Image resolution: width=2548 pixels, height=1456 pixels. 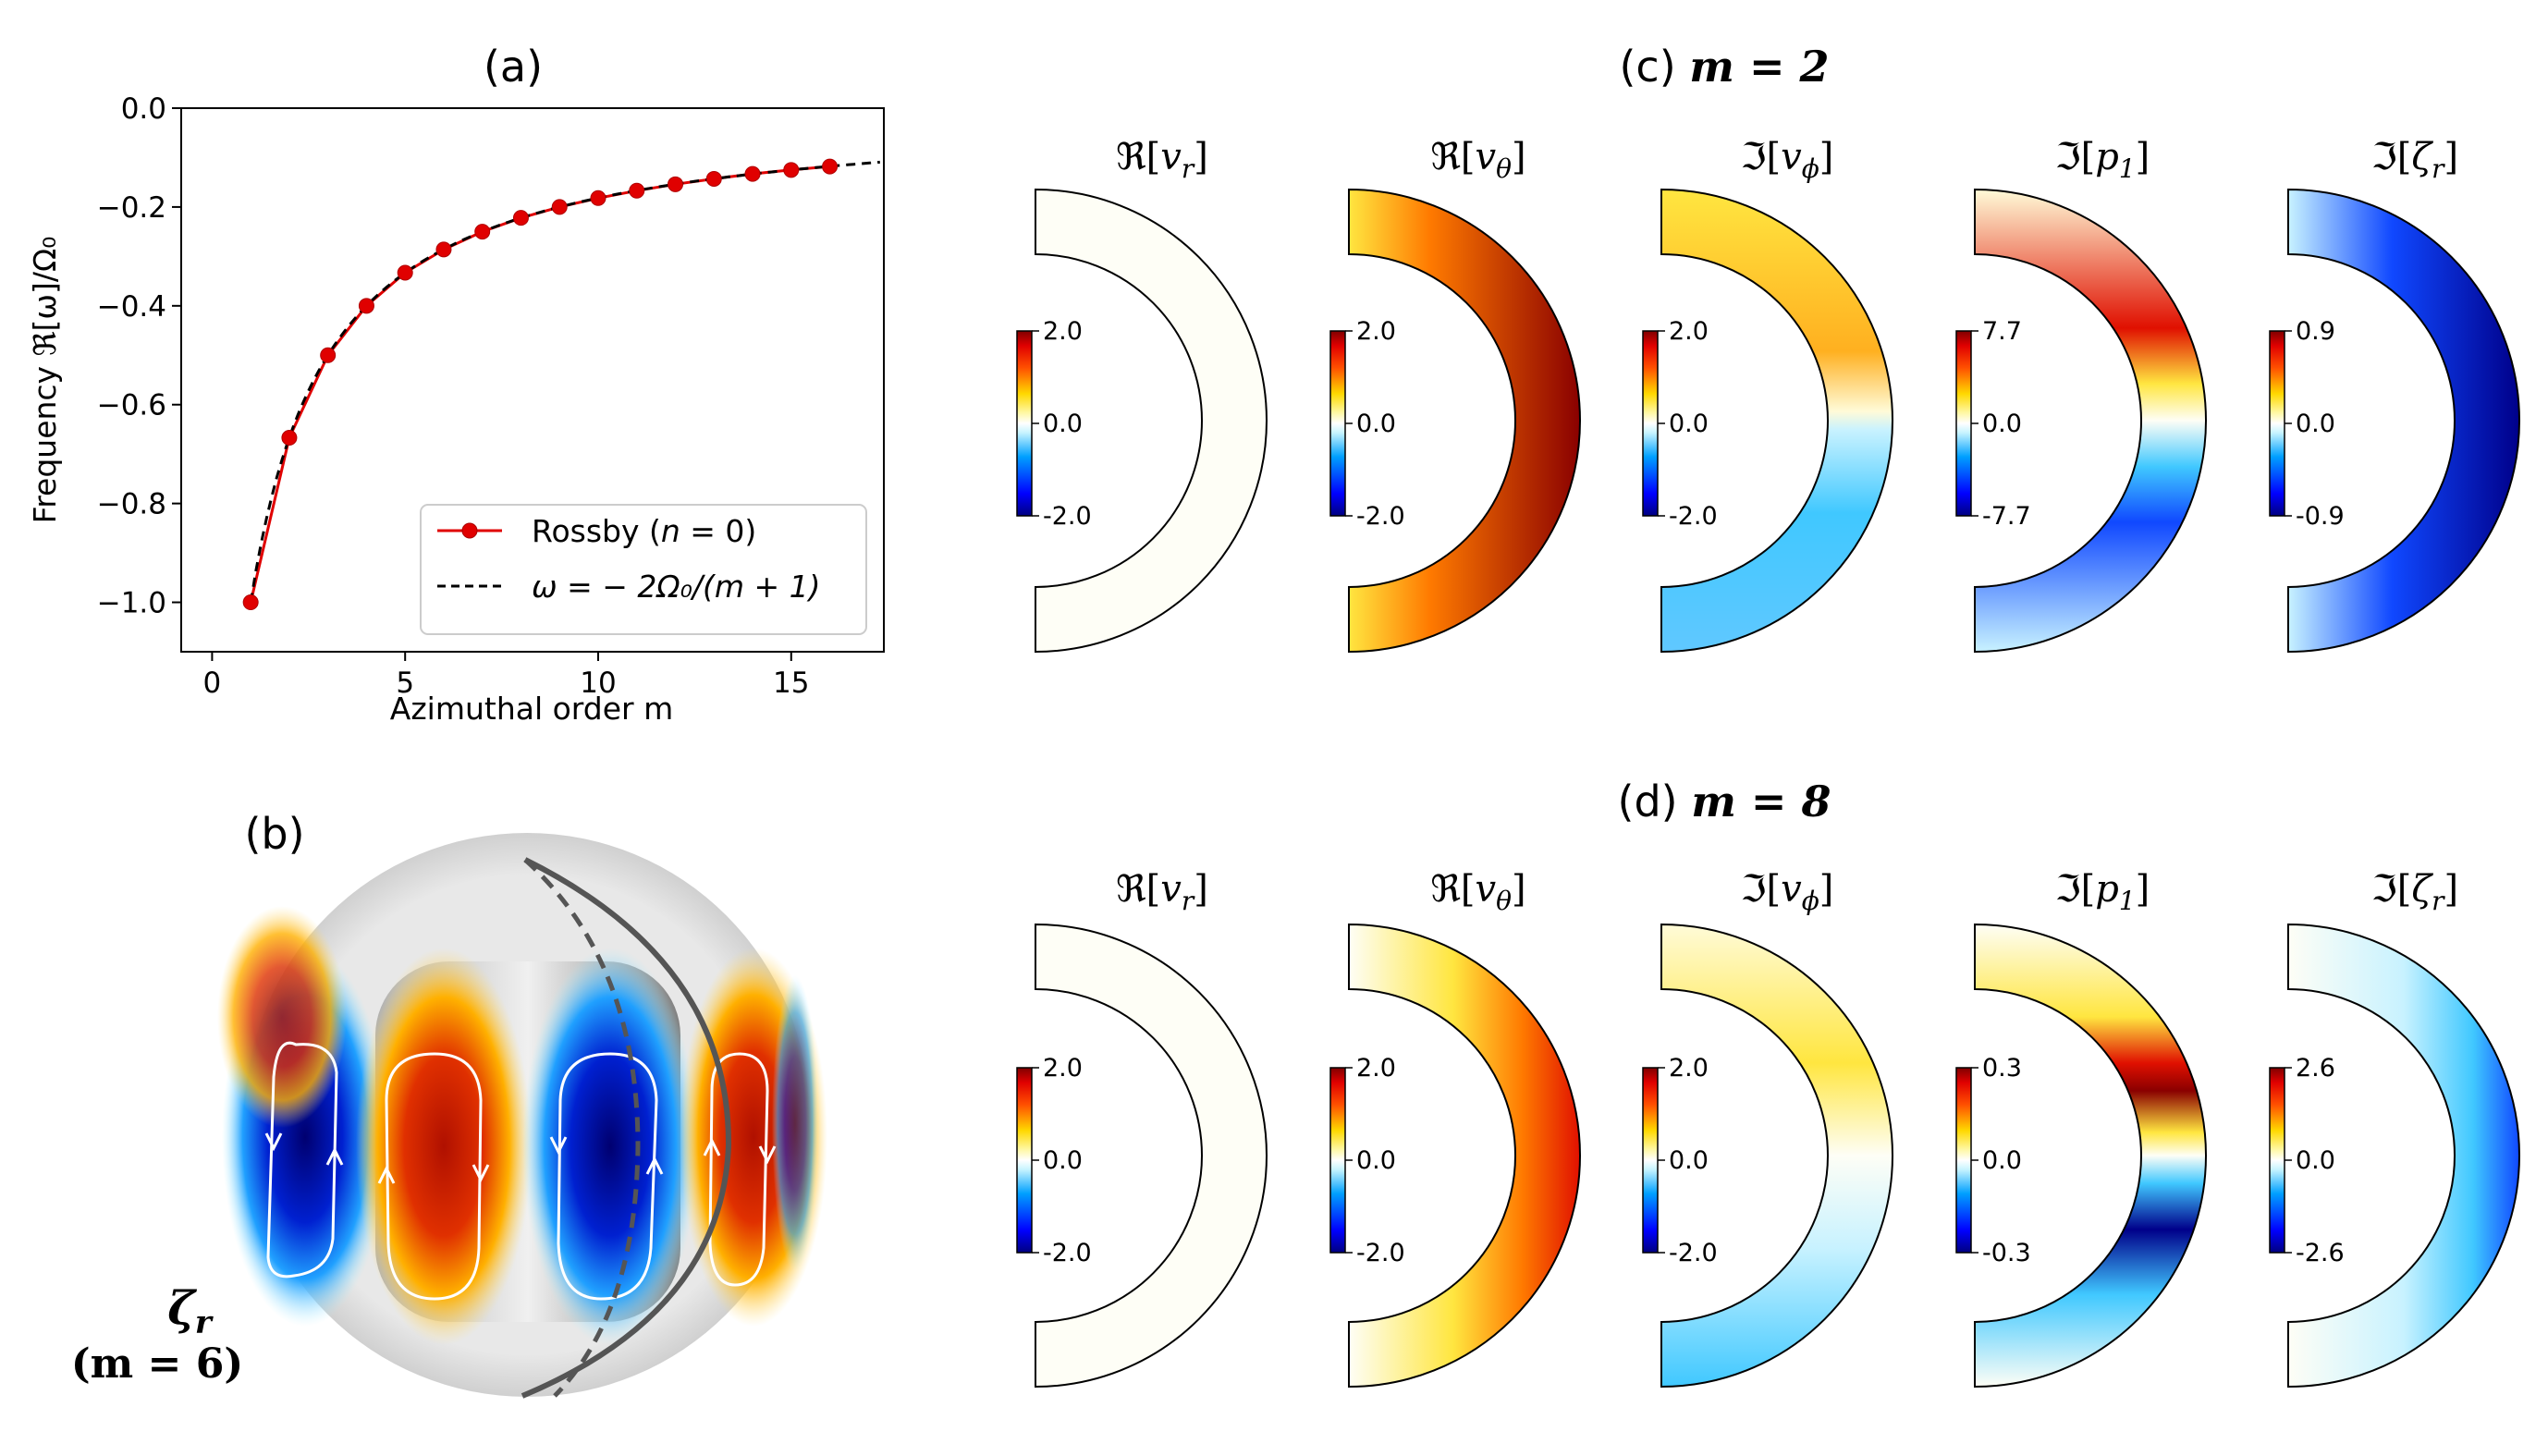 What do you see at coordinates (2320, 516) in the screenshot?
I see `colorbar-tick-label: -0.9` at bounding box center [2320, 516].